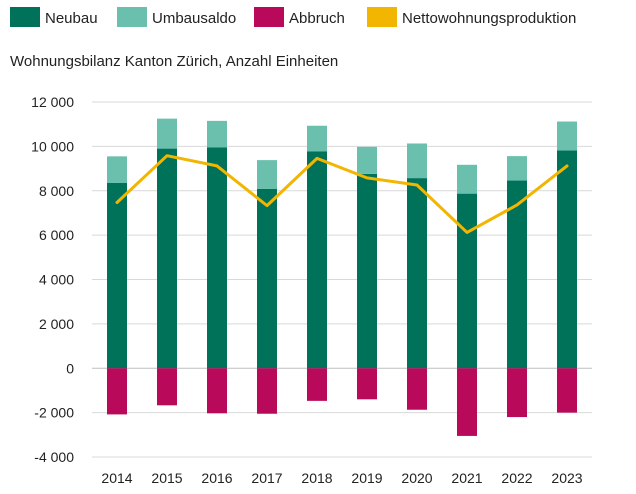 The image size is (636, 494). Describe the element at coordinates (70, 368) in the screenshot. I see `y-tick-label: 0` at that location.